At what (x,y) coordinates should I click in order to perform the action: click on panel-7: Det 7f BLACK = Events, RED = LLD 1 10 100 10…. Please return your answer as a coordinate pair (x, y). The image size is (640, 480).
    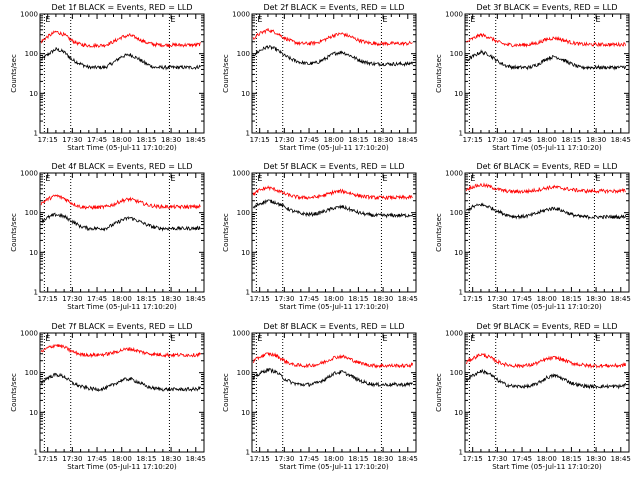
    Looking at the image, I should click on (108, 396).